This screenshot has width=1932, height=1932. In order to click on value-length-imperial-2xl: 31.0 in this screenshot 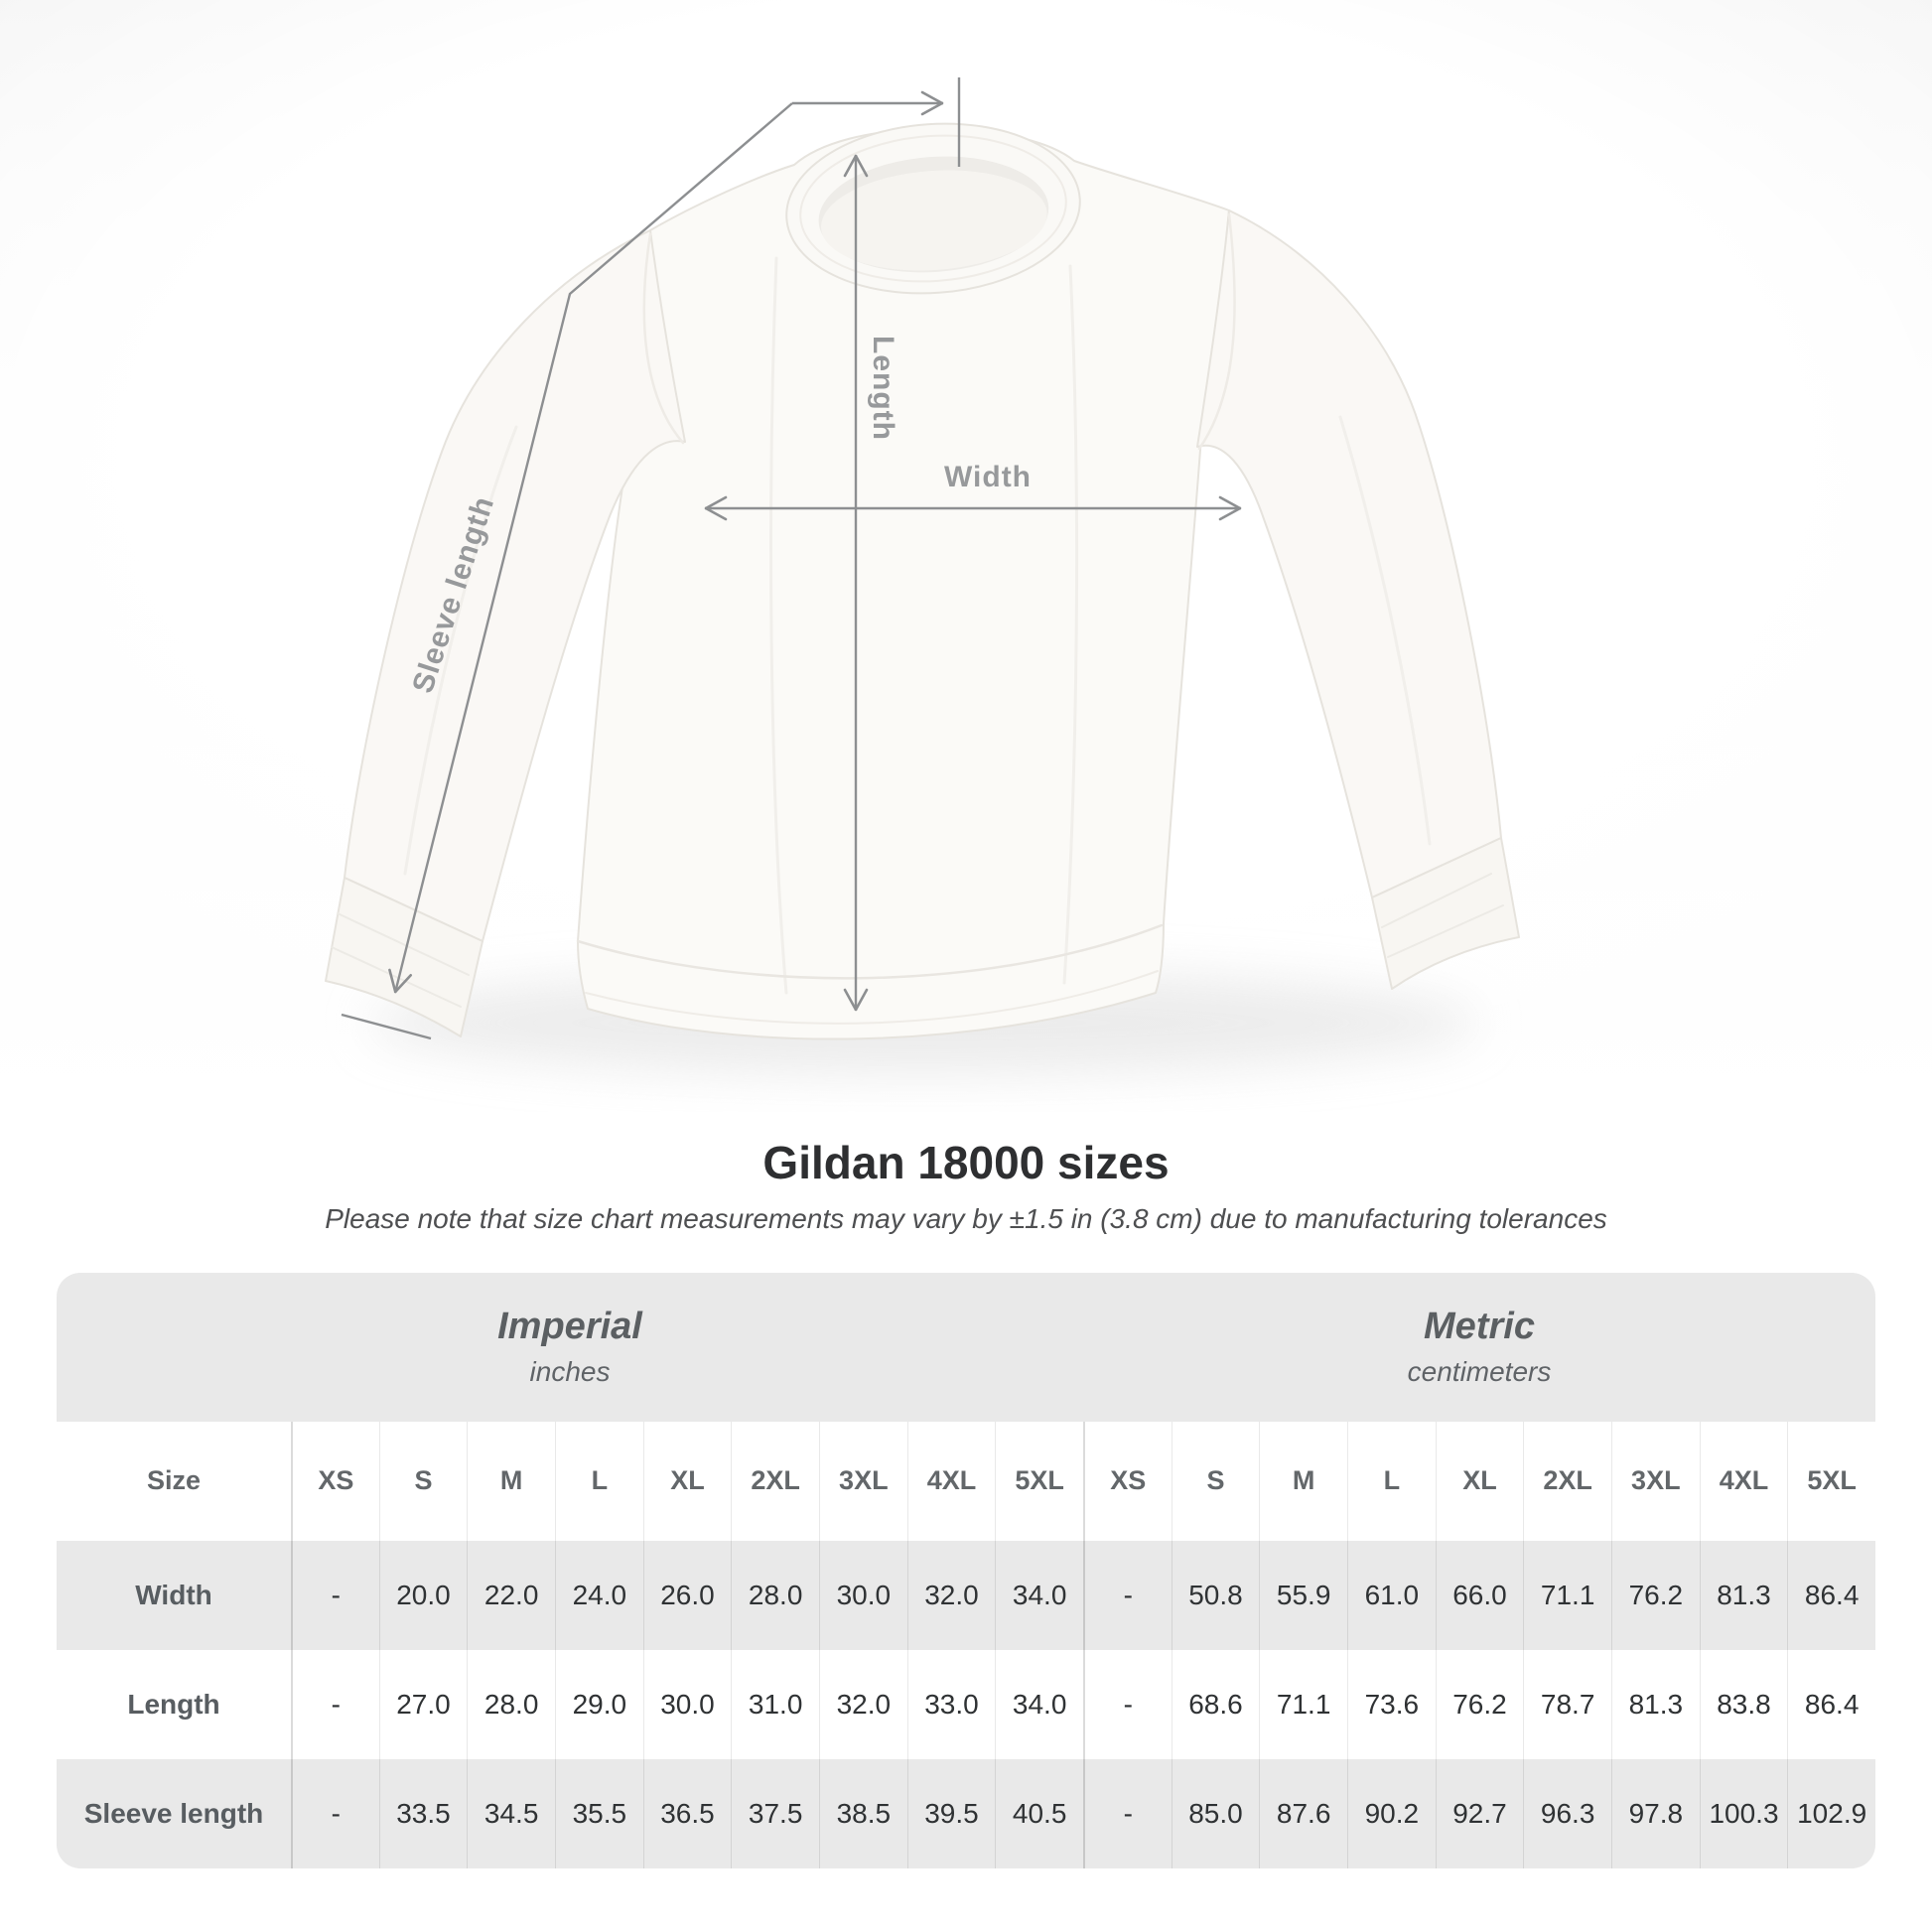, I will do `click(775, 1704)`.